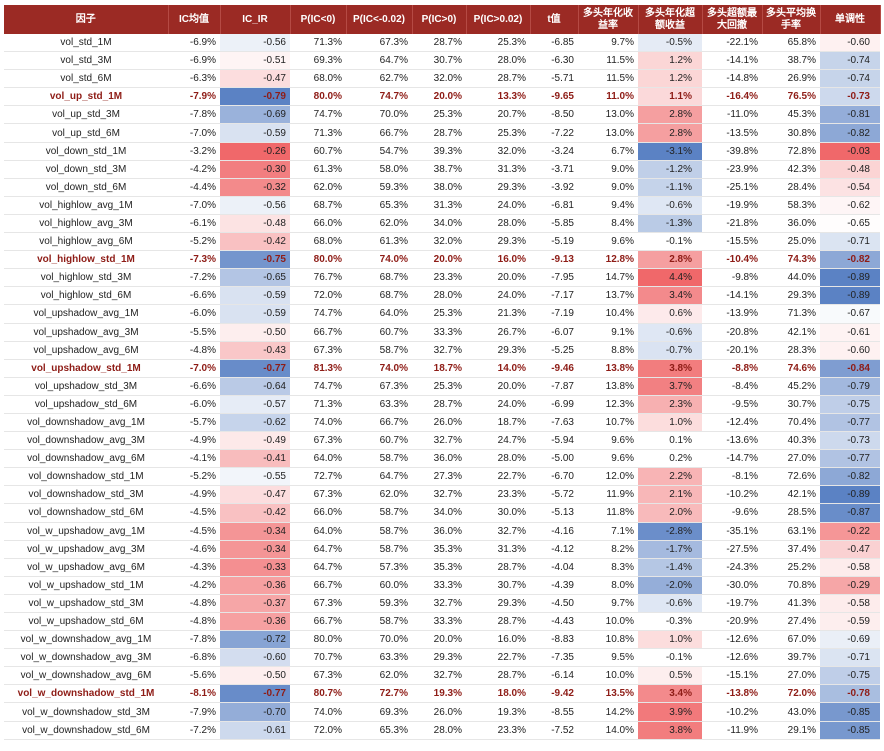 The width and height of the screenshot is (884, 751). Describe the element at coordinates (554, 224) in the screenshot. I see `cell-t-value: -5.85` at that location.